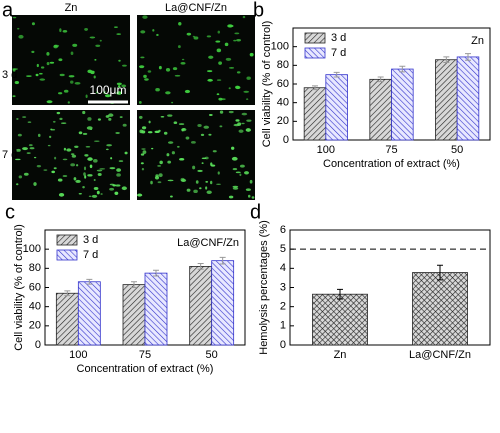 The height and width of the screenshot is (433, 500). Describe the element at coordinates (440, 355) in the screenshot. I see `x-tick-label: La@CNF/Zn` at that location.